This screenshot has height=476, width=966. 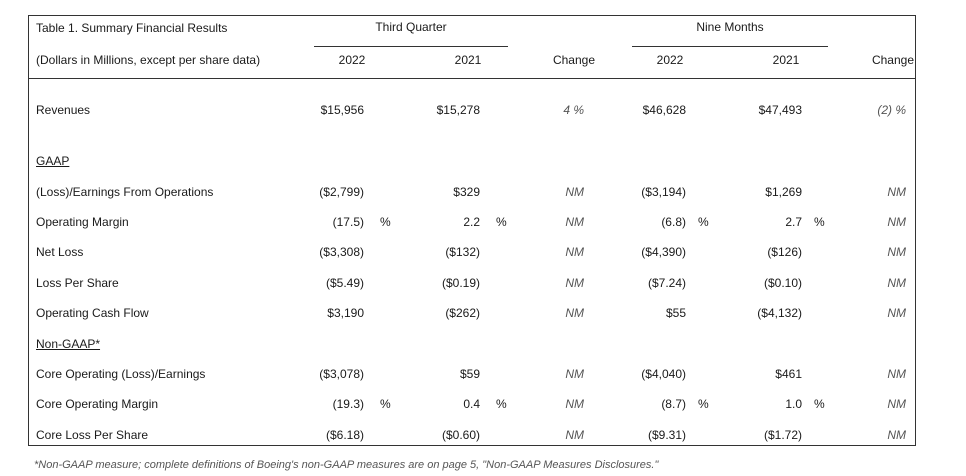 I want to click on cell-q21: $15,278, so click(x=458, y=110).